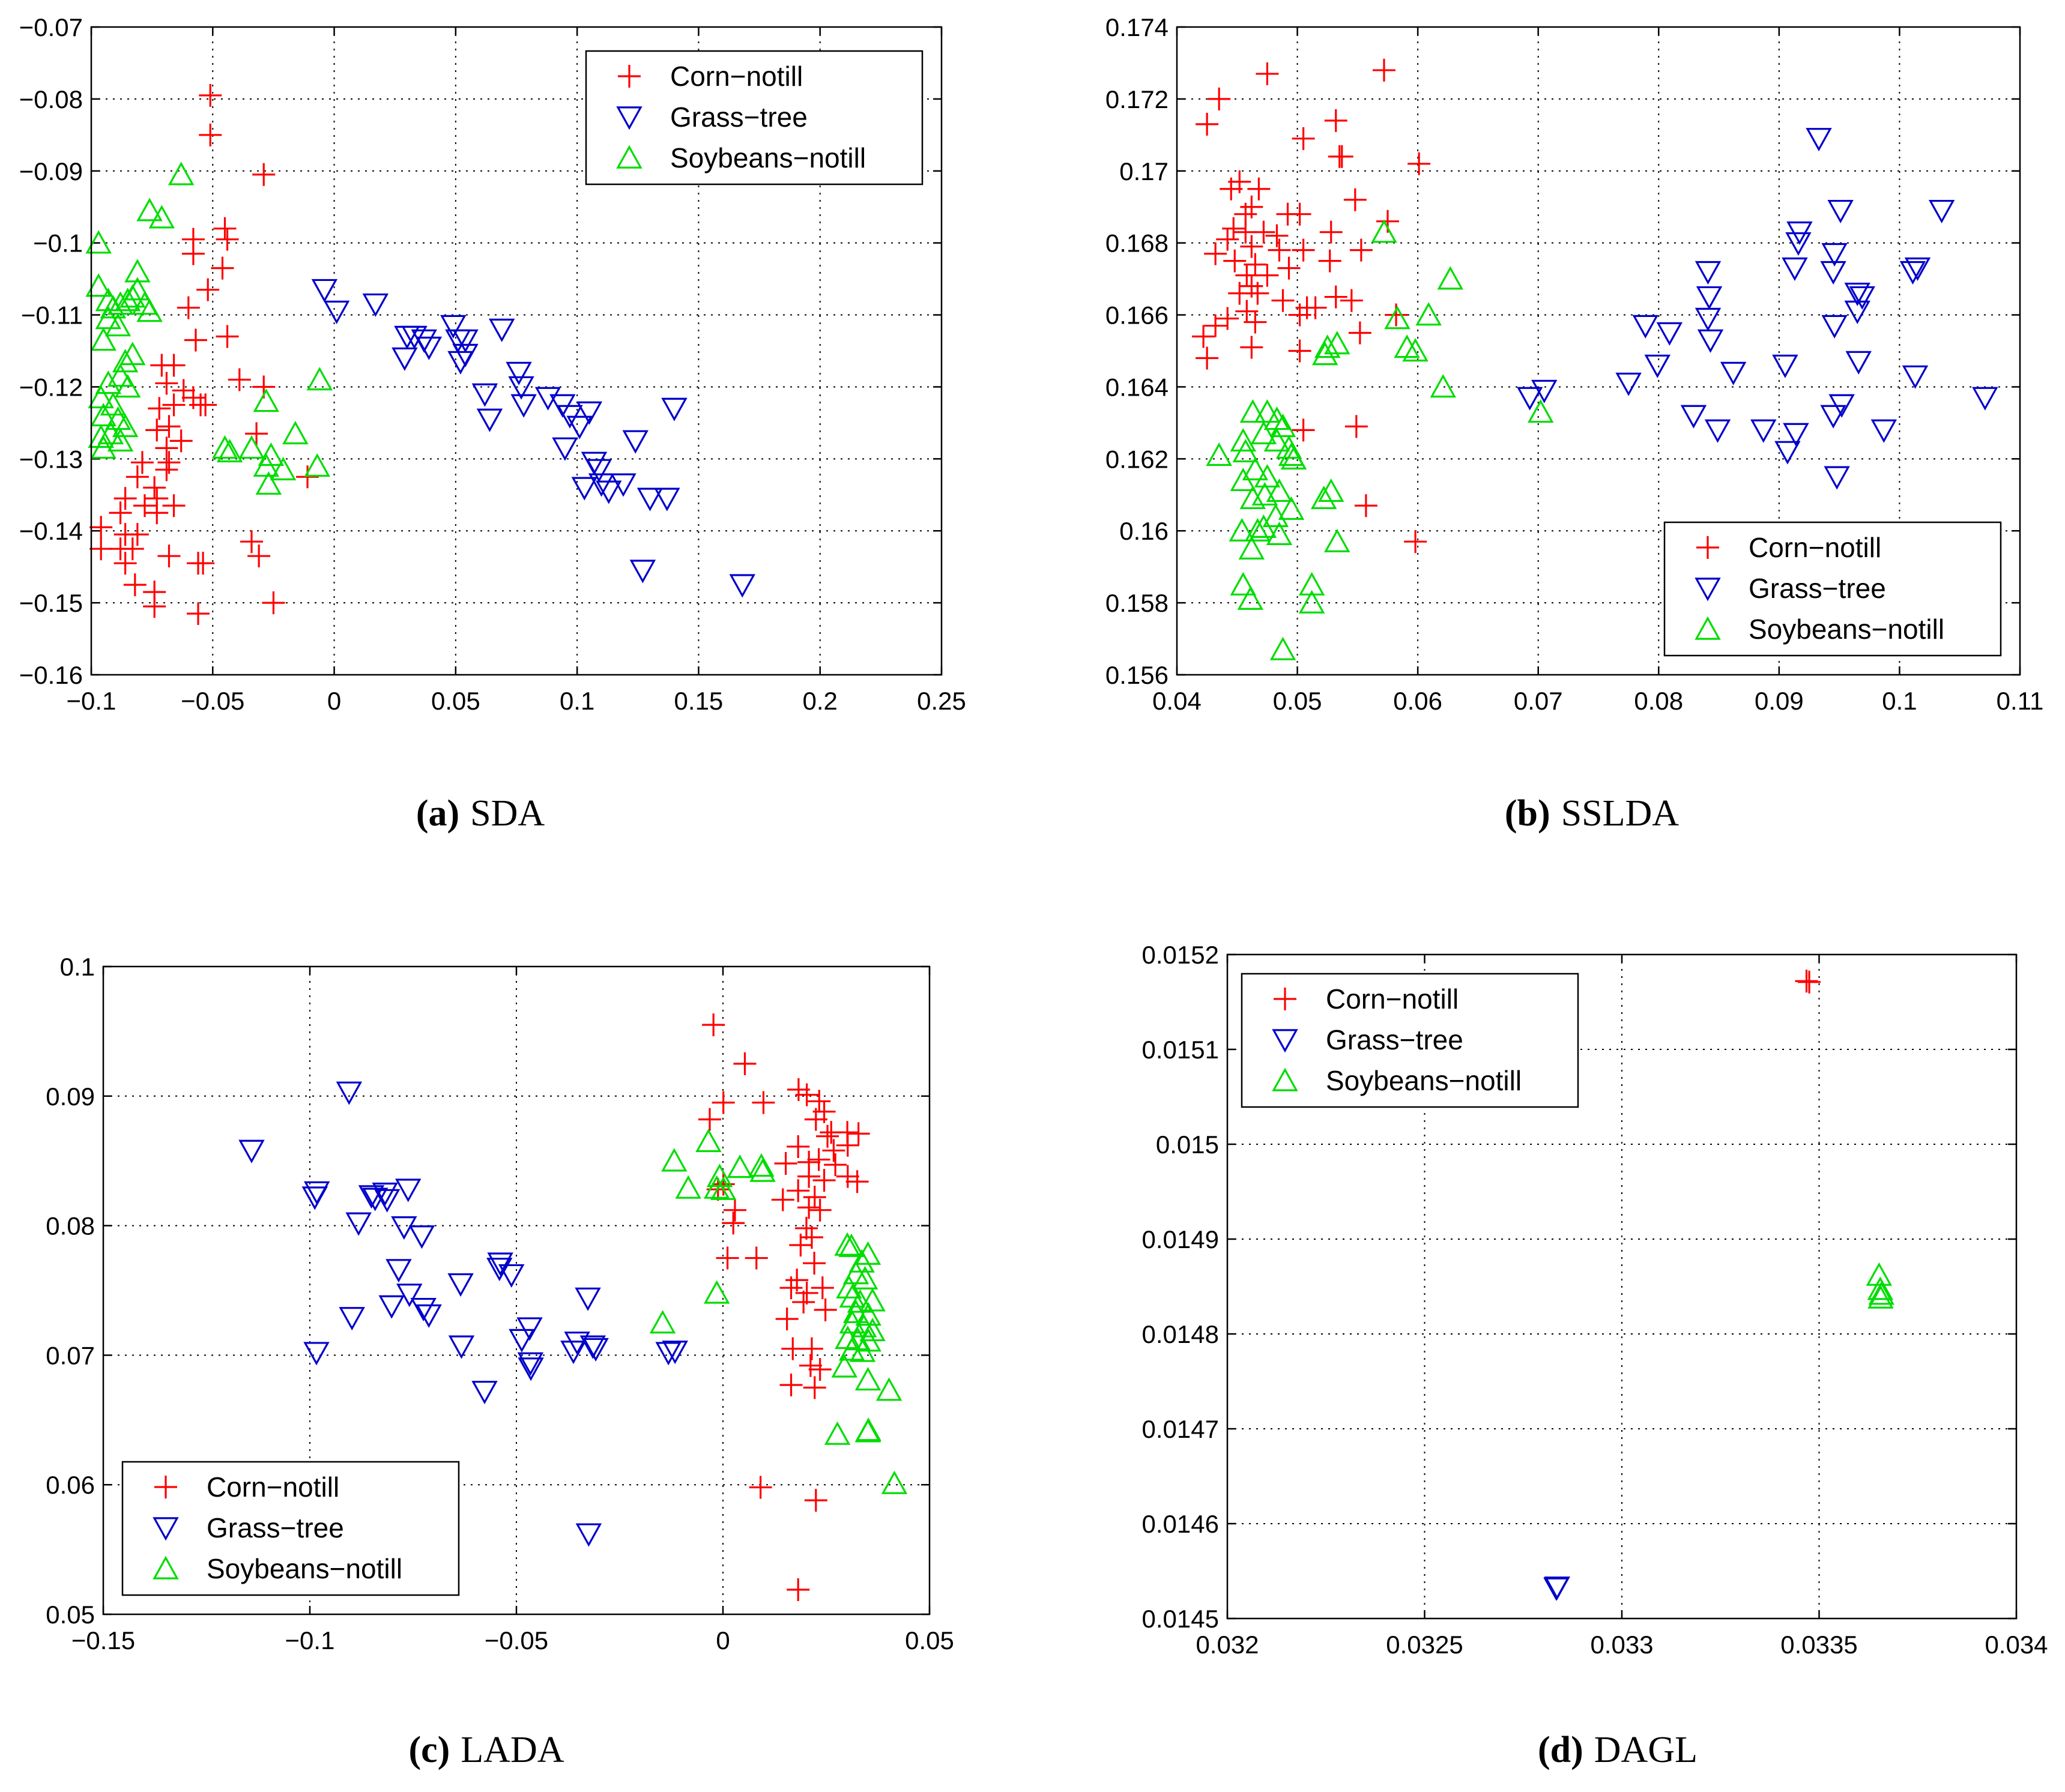 The height and width of the screenshot is (1792, 2065). I want to click on caption-label: (a), so click(437, 814).